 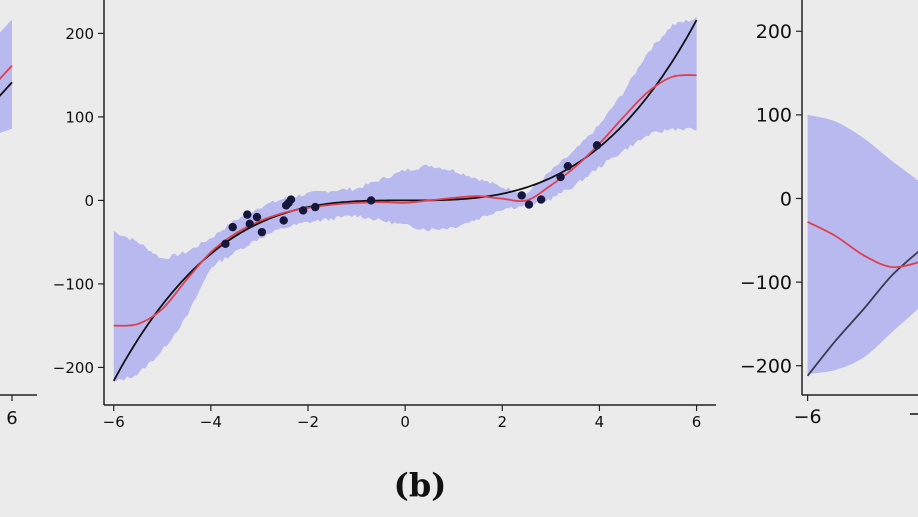 I want to click on panel-left: 6, so click(x=18, y=224).